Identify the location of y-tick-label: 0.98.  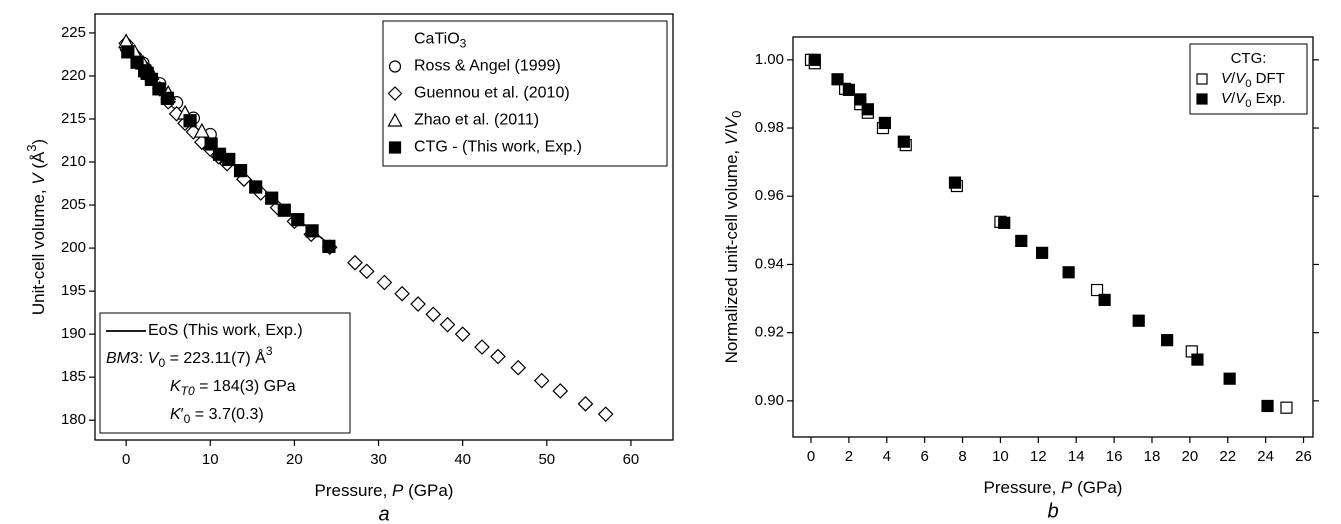
(769, 127).